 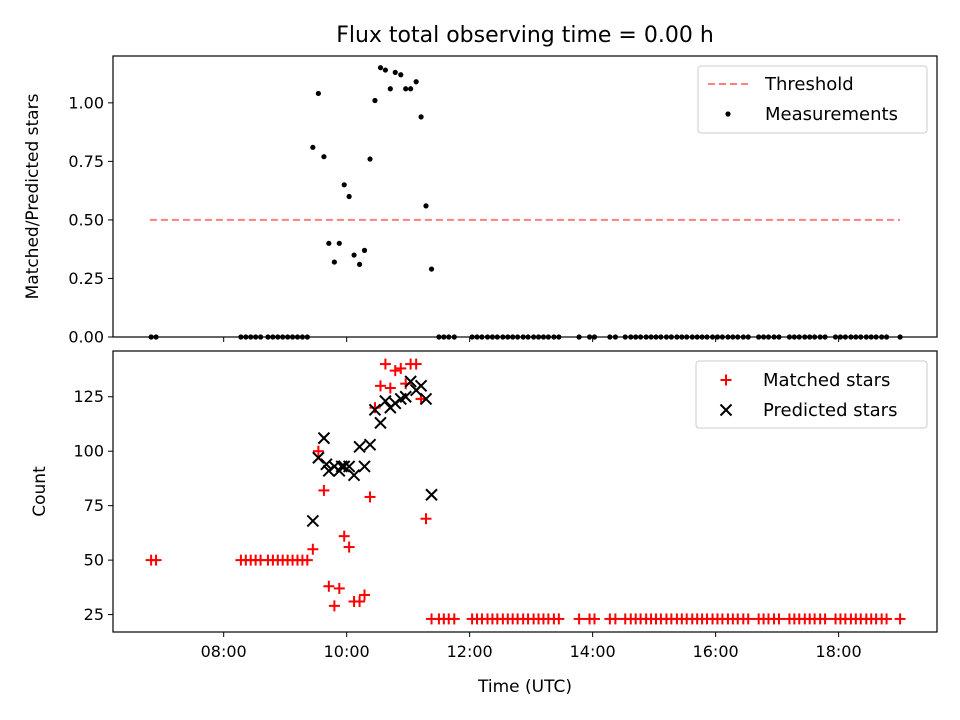 I want to click on upper-y-tick-label: 0.00, so click(x=86, y=337).